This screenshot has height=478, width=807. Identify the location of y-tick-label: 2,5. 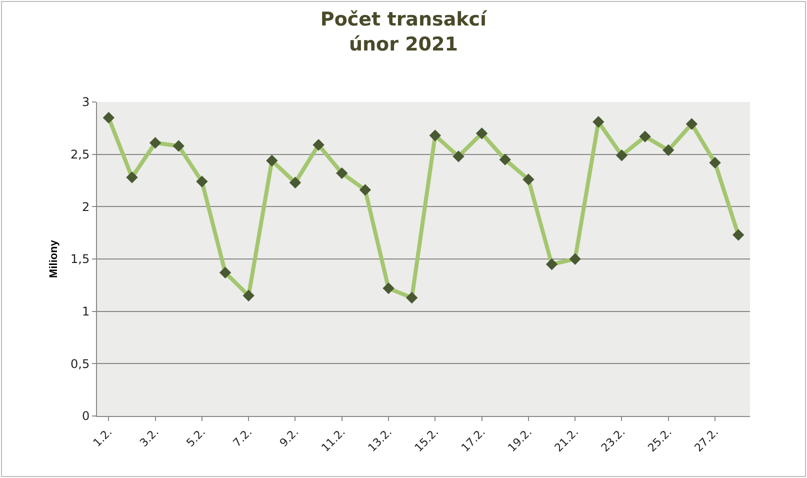
(80, 155).